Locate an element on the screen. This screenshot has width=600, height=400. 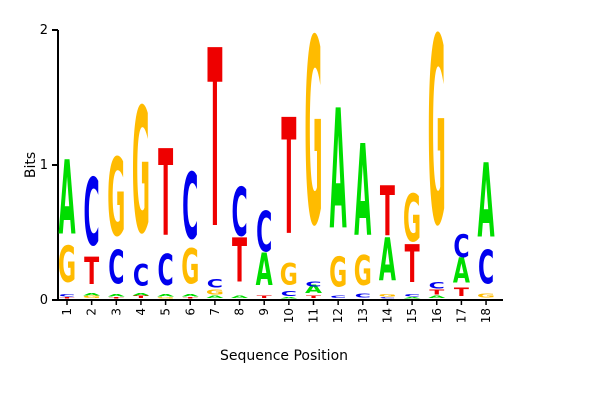
y-ticks: 0 1 2 is located at coordinates (49, 165).